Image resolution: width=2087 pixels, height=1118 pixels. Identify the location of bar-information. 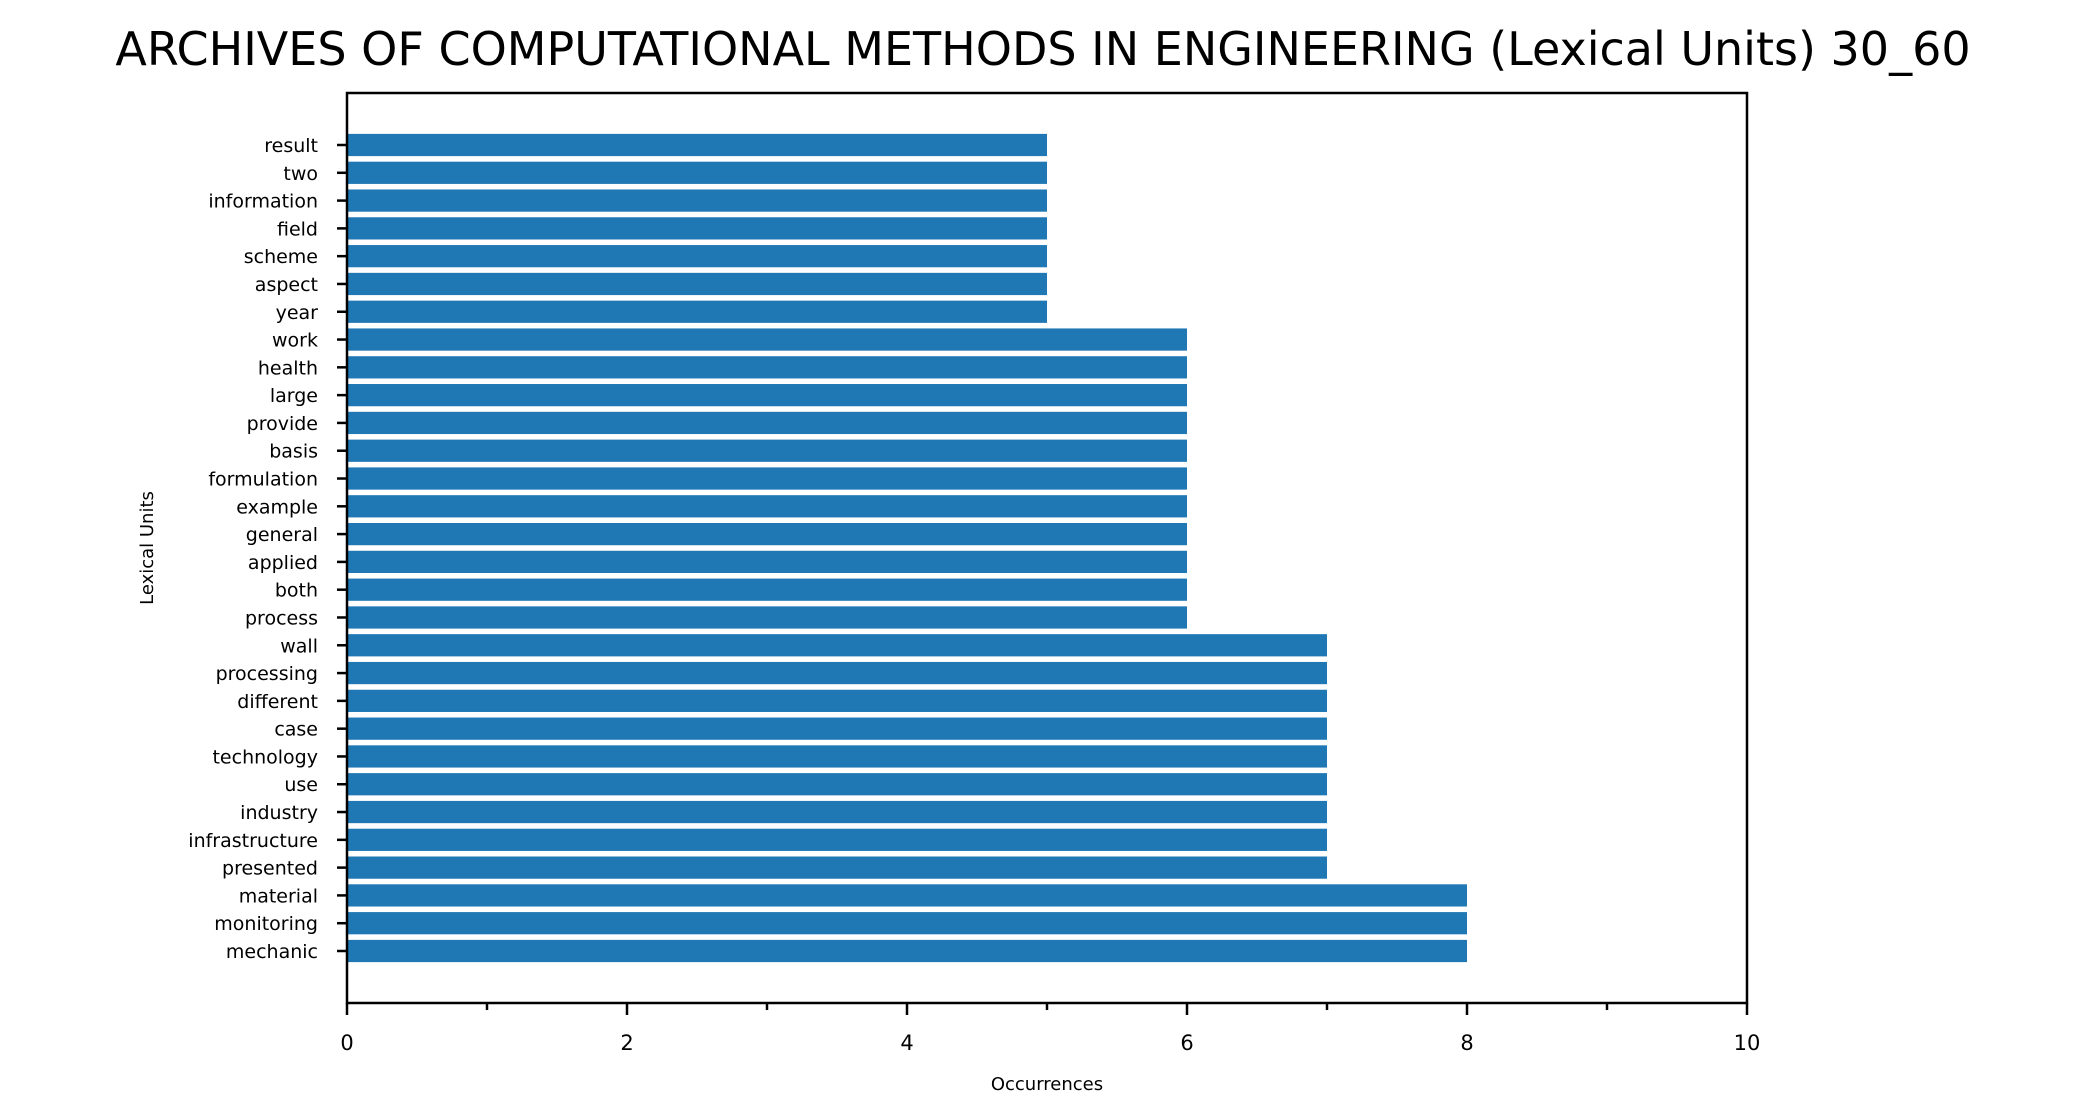
(697, 200).